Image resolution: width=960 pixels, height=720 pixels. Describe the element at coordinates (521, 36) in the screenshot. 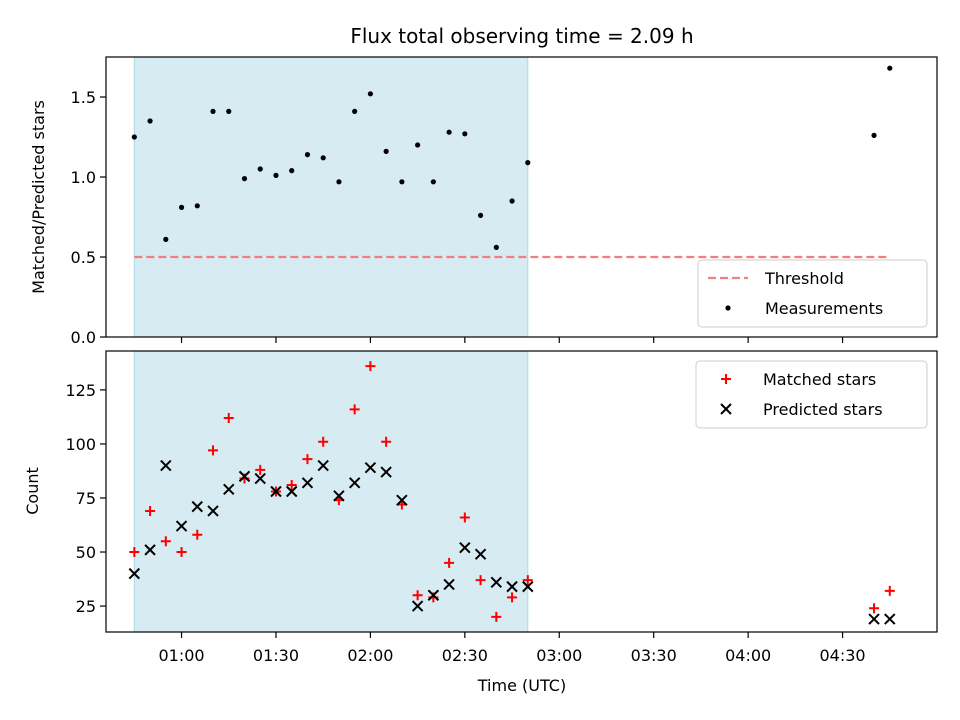

I see `figure-title: Flux total observing time = 2.09 h` at that location.